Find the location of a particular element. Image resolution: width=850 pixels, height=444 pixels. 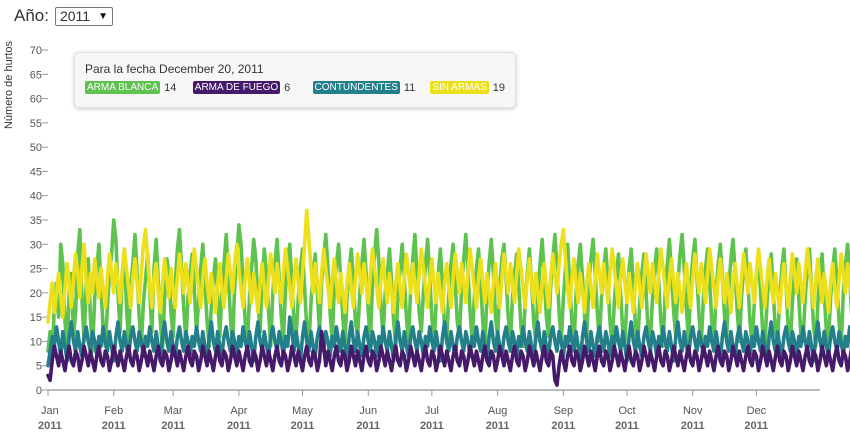

series-value: 11 is located at coordinates (409, 87).